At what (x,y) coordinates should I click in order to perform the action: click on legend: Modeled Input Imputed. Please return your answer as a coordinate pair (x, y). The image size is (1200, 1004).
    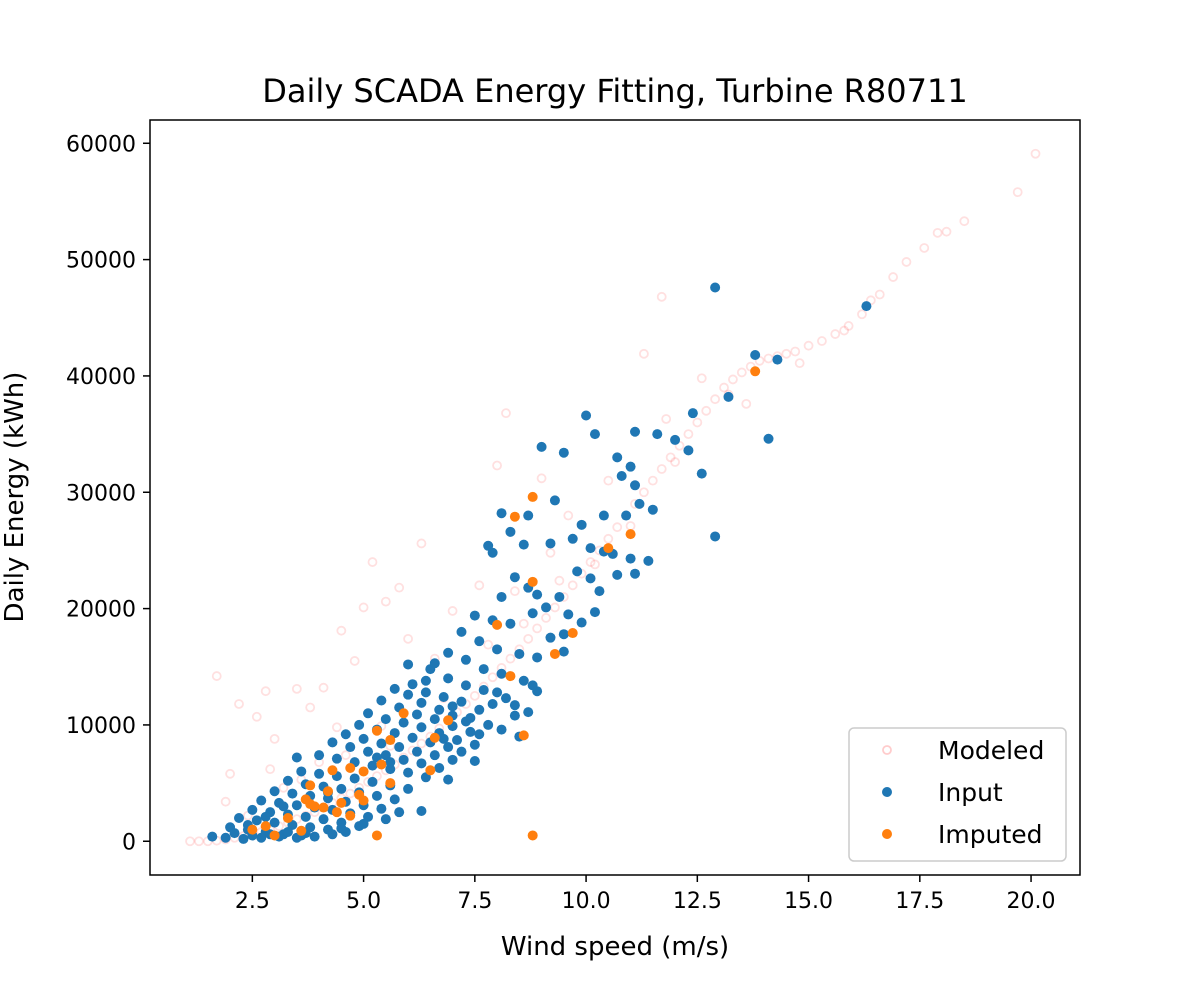
    Looking at the image, I should click on (957, 794).